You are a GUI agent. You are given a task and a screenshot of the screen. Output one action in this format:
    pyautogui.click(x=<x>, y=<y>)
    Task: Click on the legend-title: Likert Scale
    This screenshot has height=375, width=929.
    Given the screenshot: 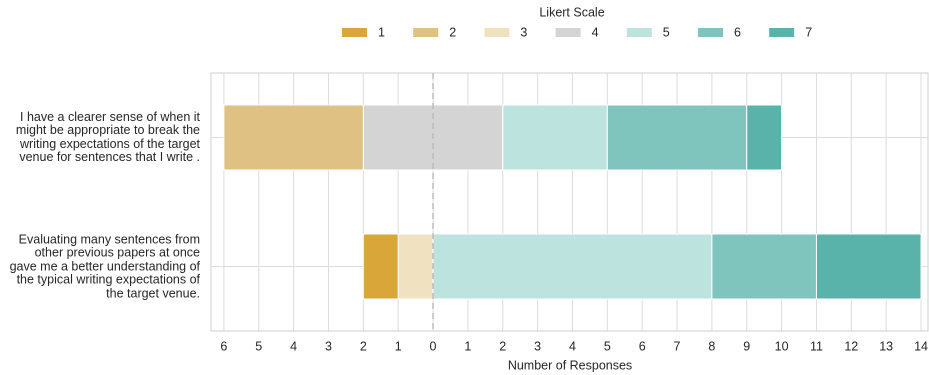 What is the action you would take?
    pyautogui.click(x=571, y=12)
    